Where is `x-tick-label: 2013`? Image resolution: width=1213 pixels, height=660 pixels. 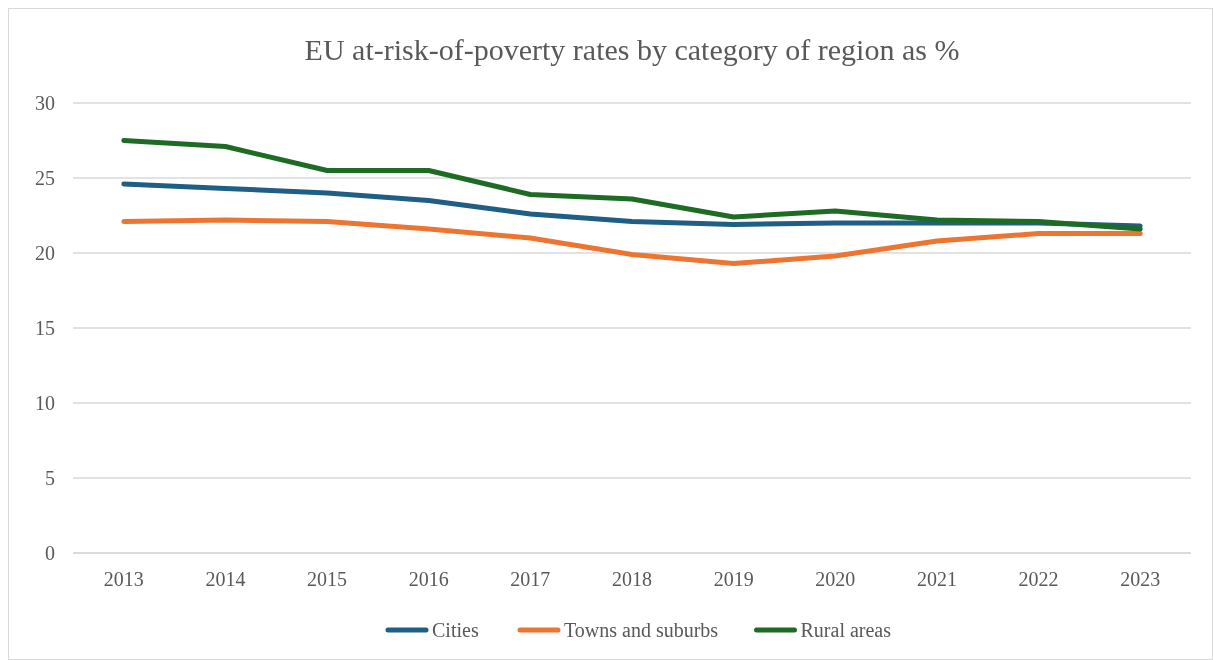 x-tick-label: 2013 is located at coordinates (123, 579).